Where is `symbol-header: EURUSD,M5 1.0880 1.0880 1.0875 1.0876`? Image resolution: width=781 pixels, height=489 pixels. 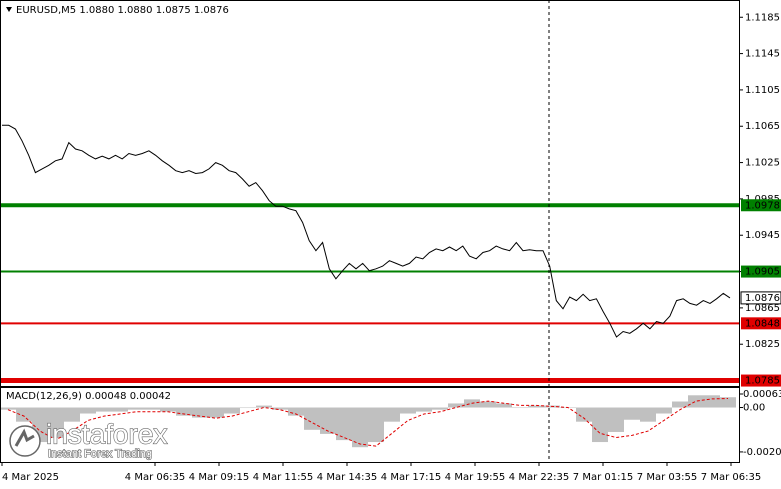 symbol-header: EURUSD,M5 1.0880 1.0880 1.0875 1.0876 is located at coordinates (122, 10).